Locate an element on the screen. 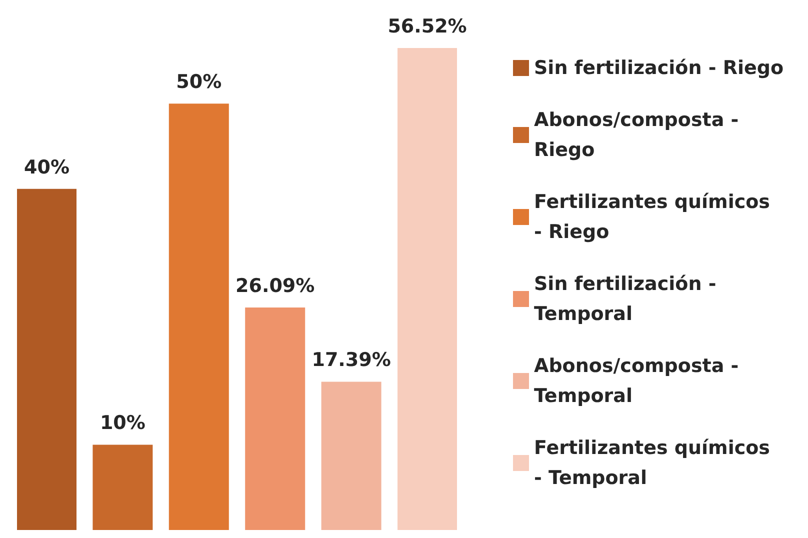 This screenshot has width=808, height=538. legend-label: Sin fertilización - Temporal is located at coordinates (628, 299).